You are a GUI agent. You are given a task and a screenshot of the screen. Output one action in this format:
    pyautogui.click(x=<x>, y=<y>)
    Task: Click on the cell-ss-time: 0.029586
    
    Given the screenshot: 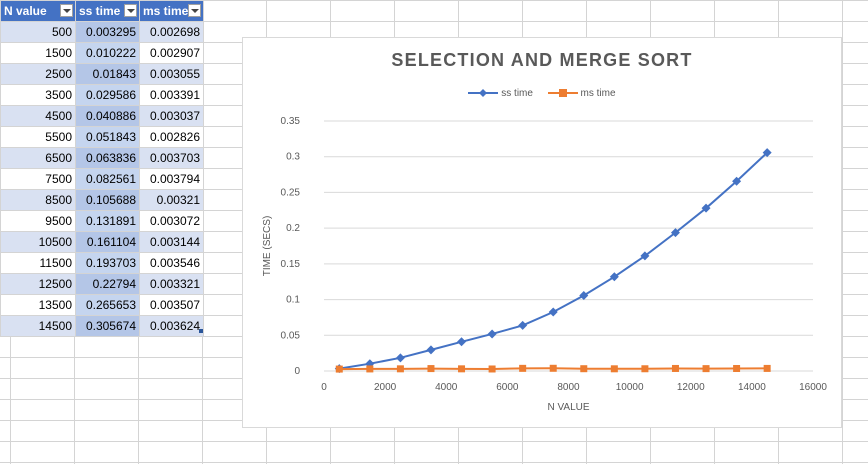 What is the action you would take?
    pyautogui.click(x=107, y=95)
    